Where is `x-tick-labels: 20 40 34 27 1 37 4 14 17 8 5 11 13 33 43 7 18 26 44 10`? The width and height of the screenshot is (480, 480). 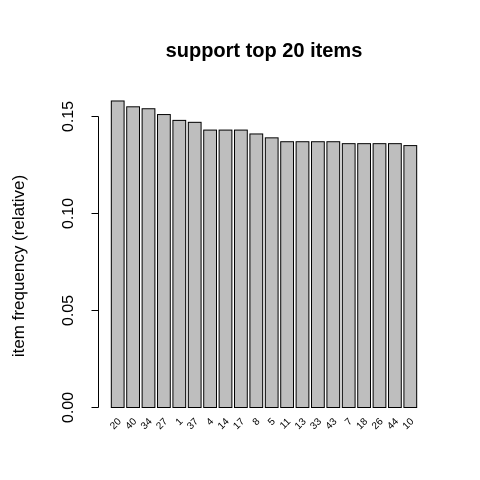 x-tick-labels: 20 40 34 27 1 37 4 14 17 8 5 11 13 33 43 7 18 26 44 10 is located at coordinates (262, 424).